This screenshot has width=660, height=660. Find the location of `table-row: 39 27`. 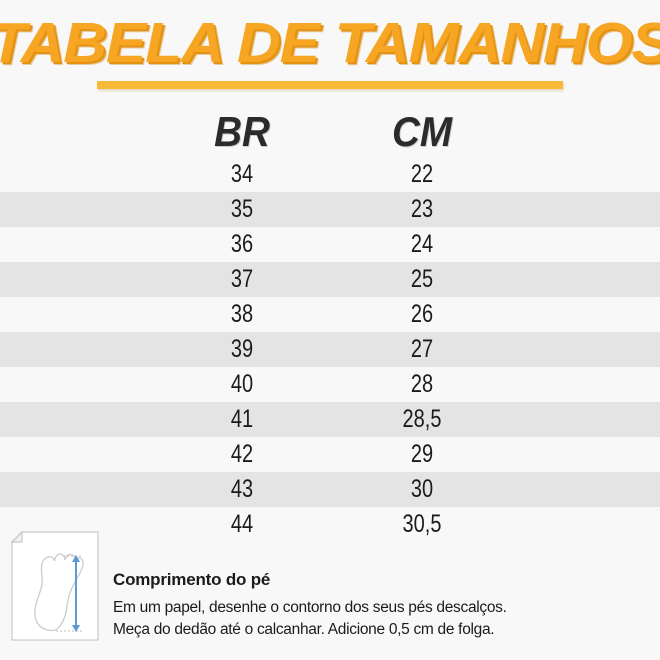

table-row: 39 27 is located at coordinates (330, 349).